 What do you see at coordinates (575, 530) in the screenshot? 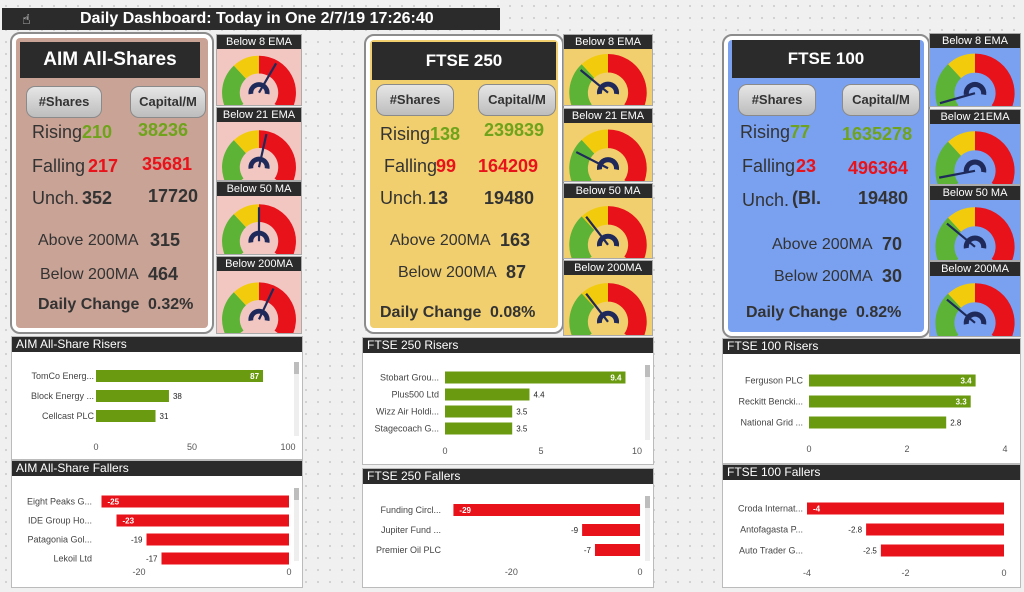
I see `bar-value-label: -9` at bounding box center [575, 530].